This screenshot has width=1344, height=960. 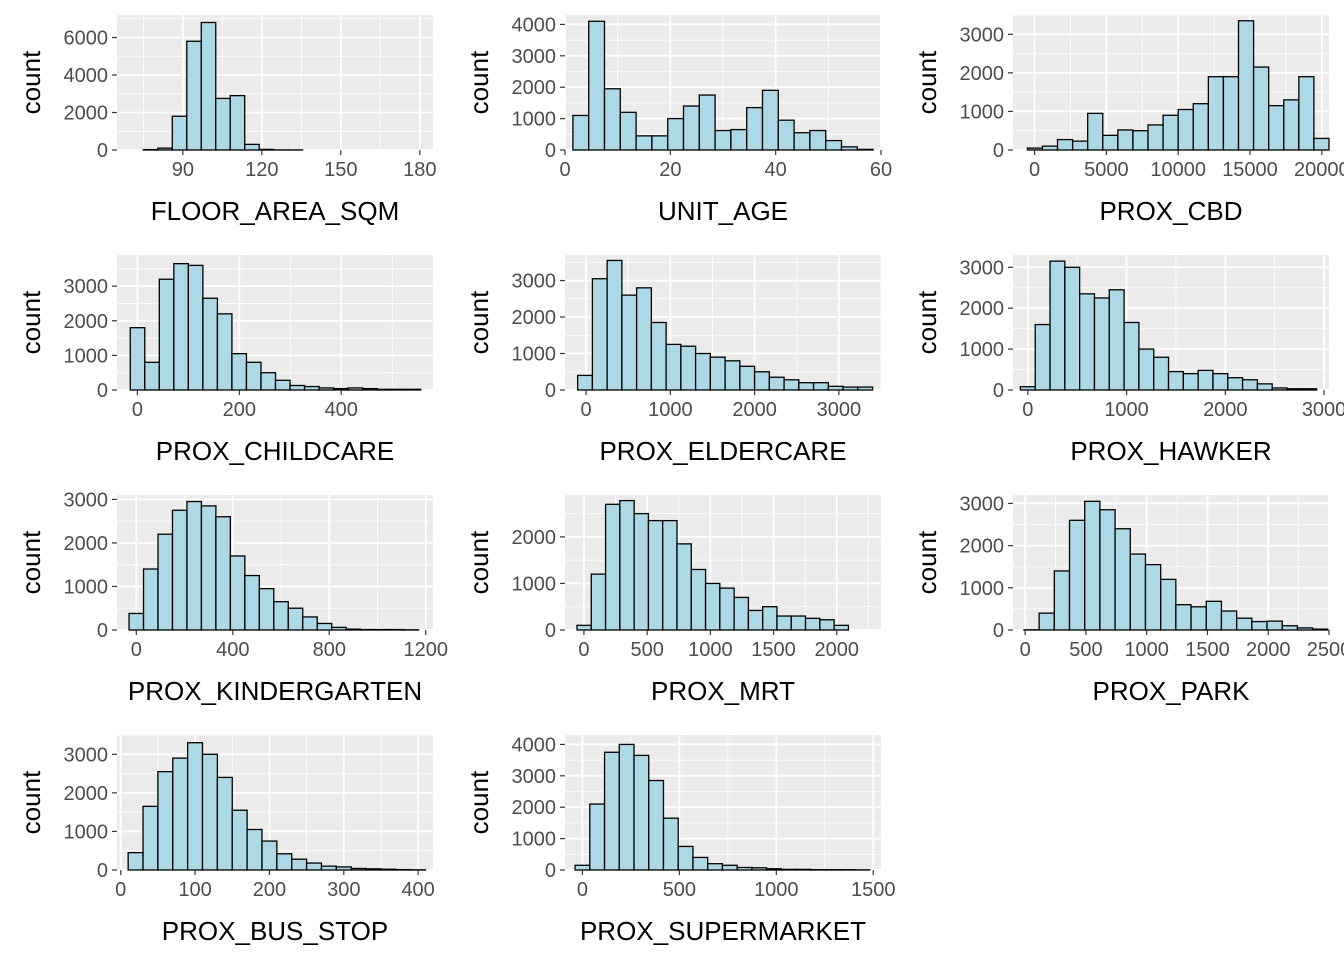 What do you see at coordinates (1207, 650) in the screenshot?
I see `x-tick-label: 1500` at bounding box center [1207, 650].